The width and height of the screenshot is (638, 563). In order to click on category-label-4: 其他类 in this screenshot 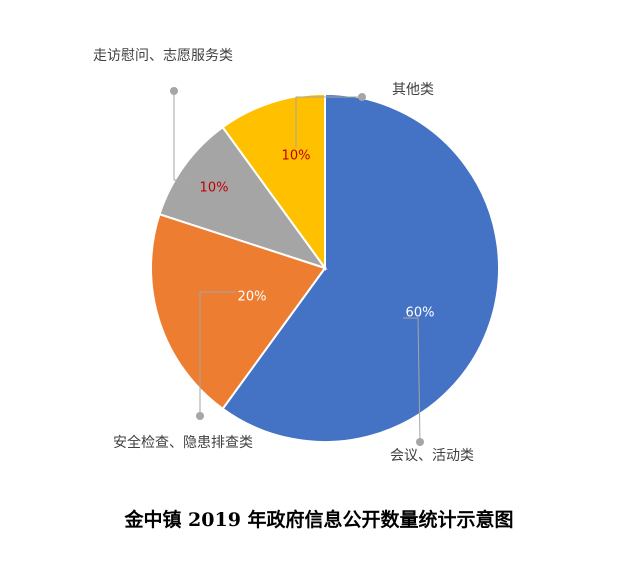, I will do `click(413, 90)`.